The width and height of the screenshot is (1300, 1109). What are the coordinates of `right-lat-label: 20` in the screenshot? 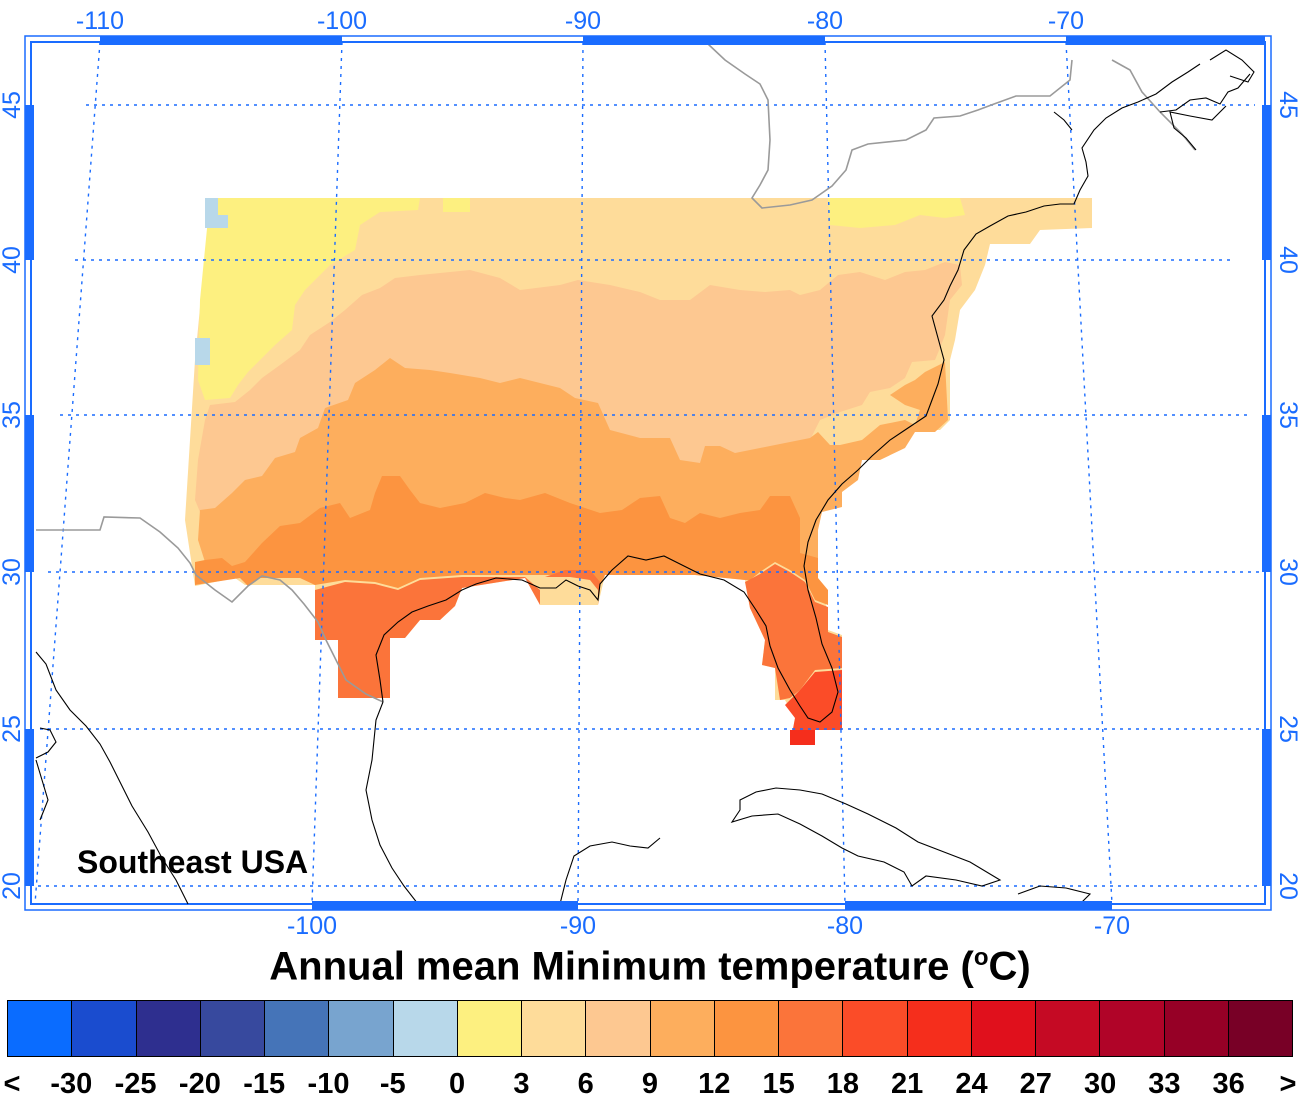 It's located at (1287, 886).